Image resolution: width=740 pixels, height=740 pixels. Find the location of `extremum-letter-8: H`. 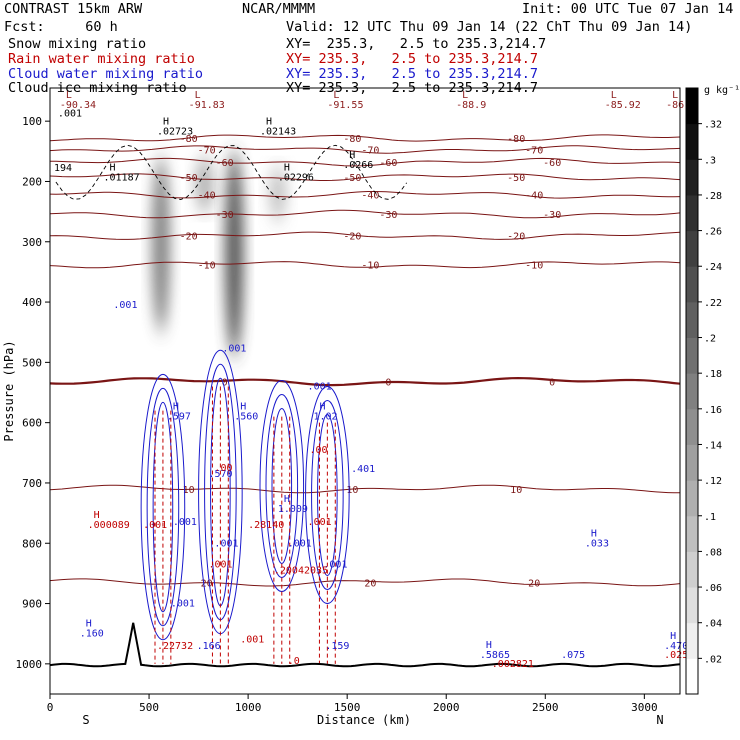

extremum-letter-8: H is located at coordinates (269, 121).